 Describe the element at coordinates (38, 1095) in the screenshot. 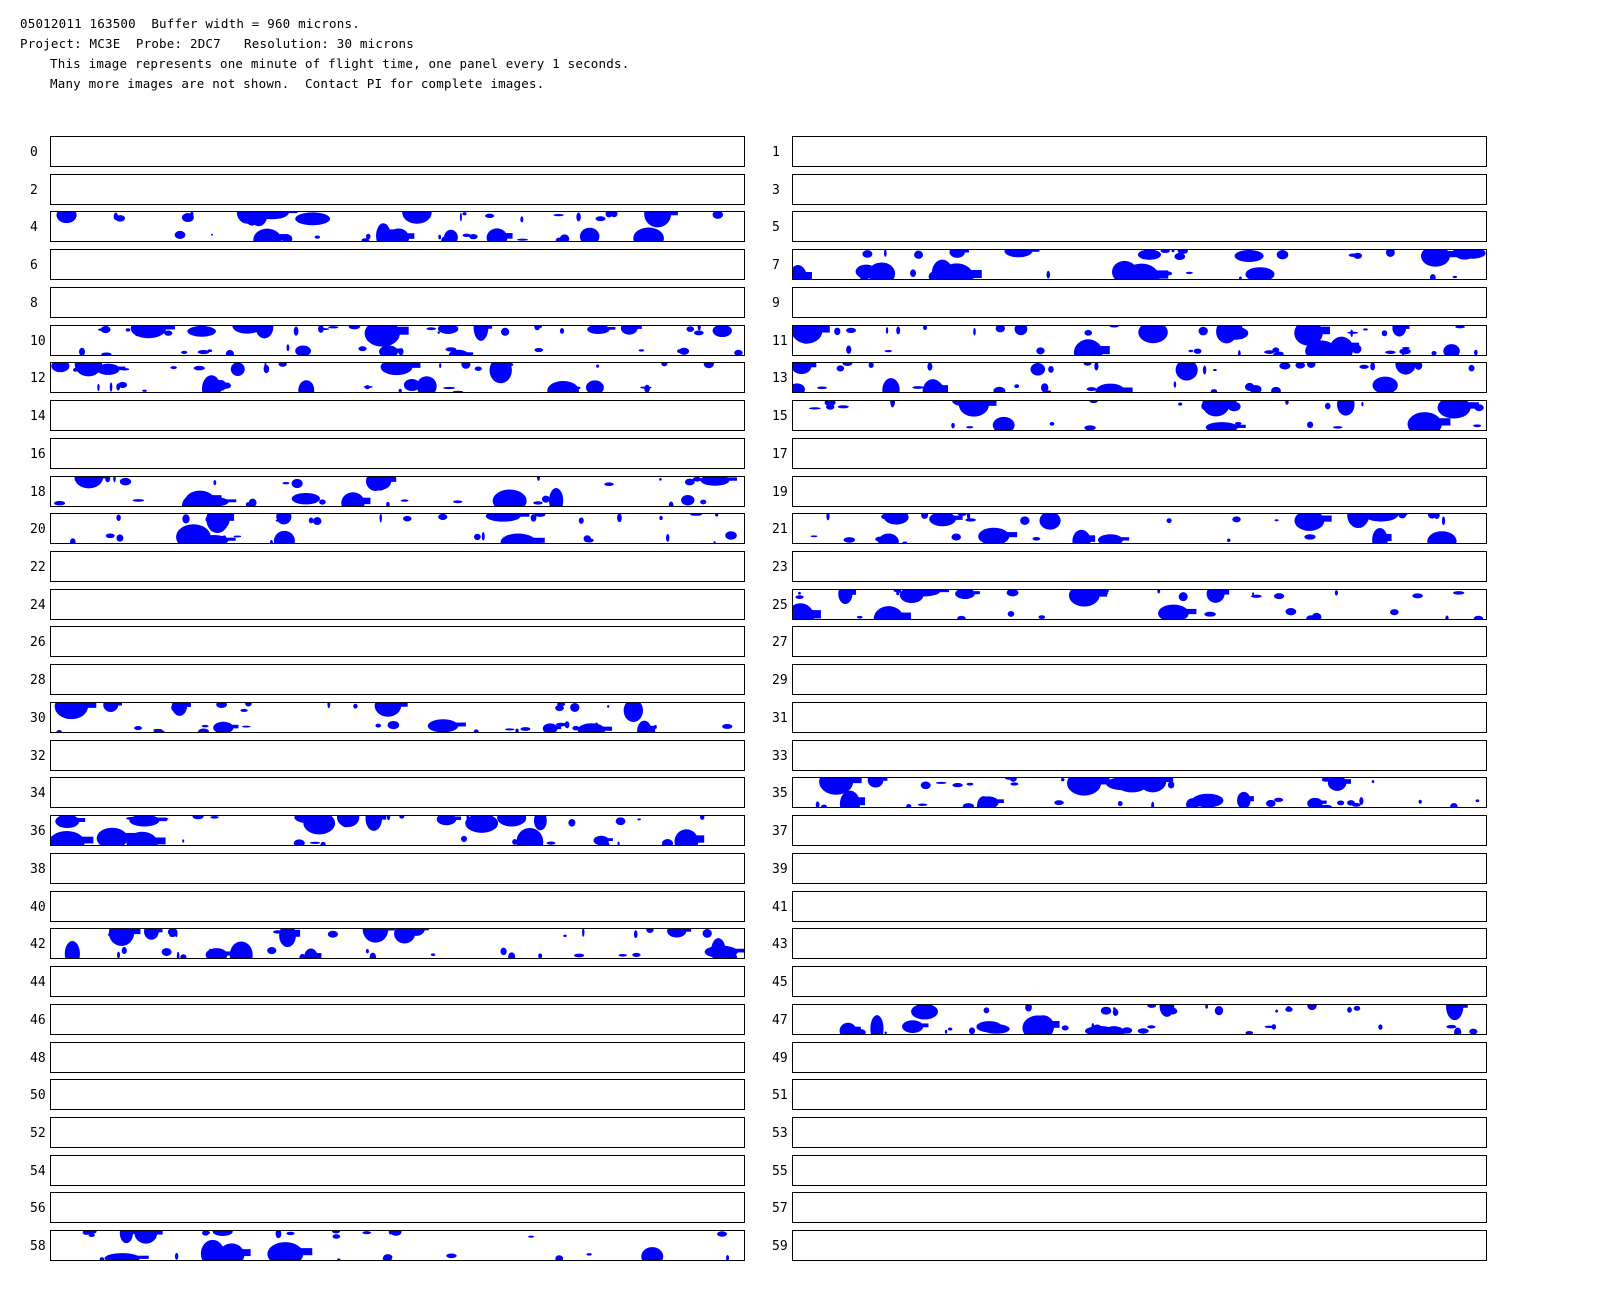

I see `panel-label: 50` at that location.